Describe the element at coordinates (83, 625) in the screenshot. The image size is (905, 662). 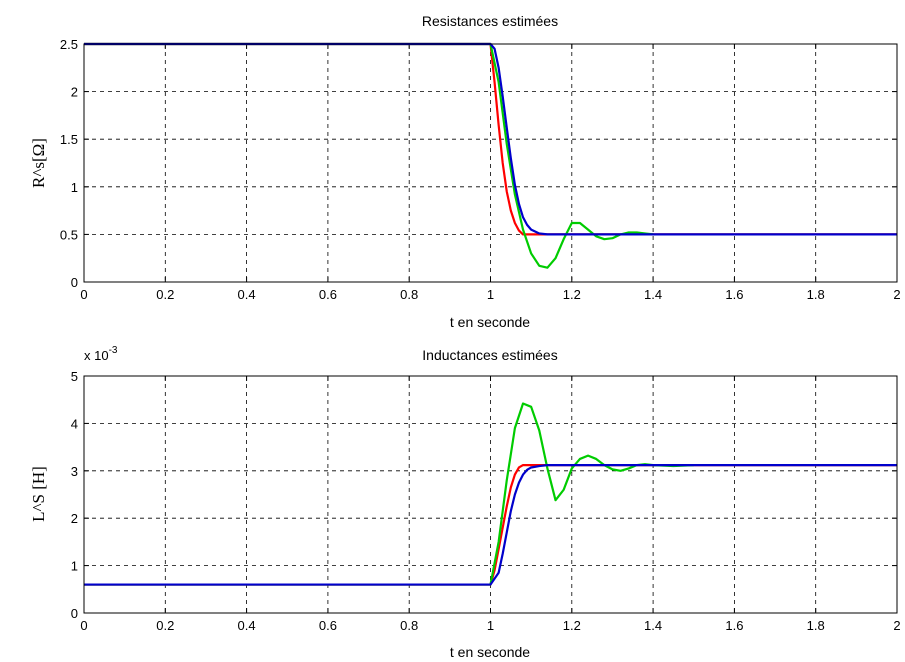
I see `inductance-x-tick-label: 0` at that location.